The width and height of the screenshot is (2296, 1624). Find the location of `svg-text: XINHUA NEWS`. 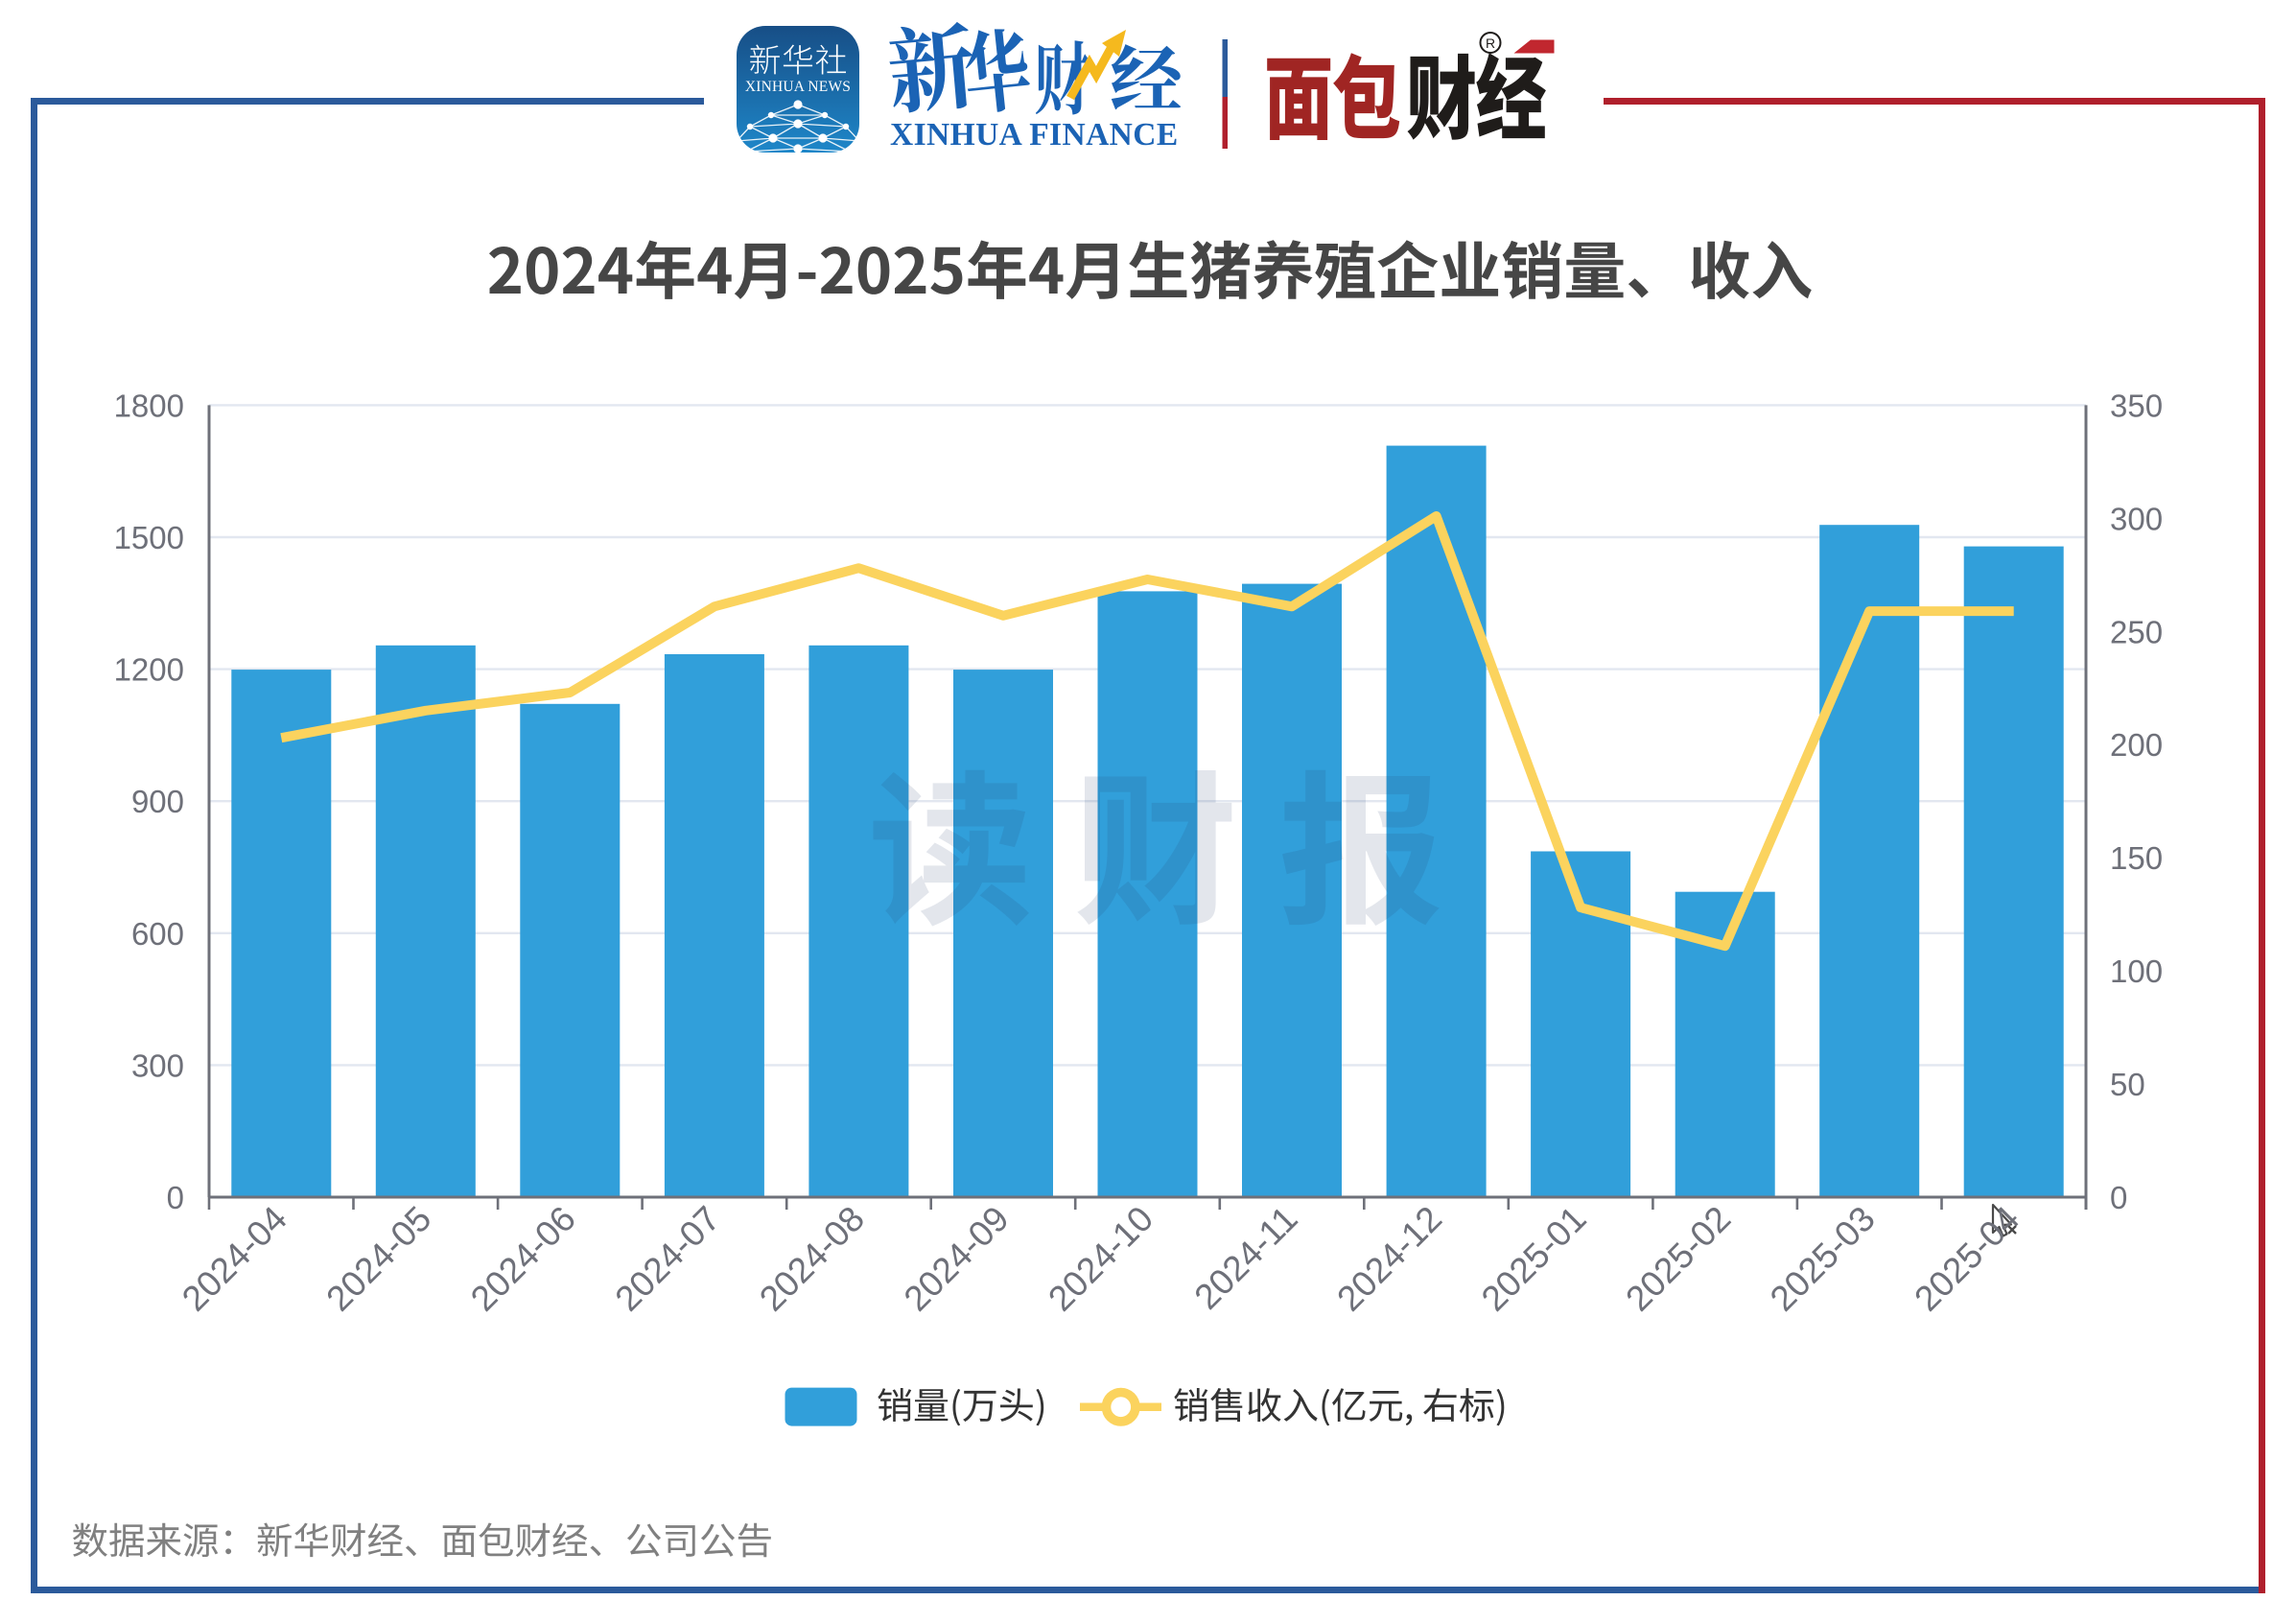

svg-text: XINHUA NEWS is located at coordinates (798, 87).